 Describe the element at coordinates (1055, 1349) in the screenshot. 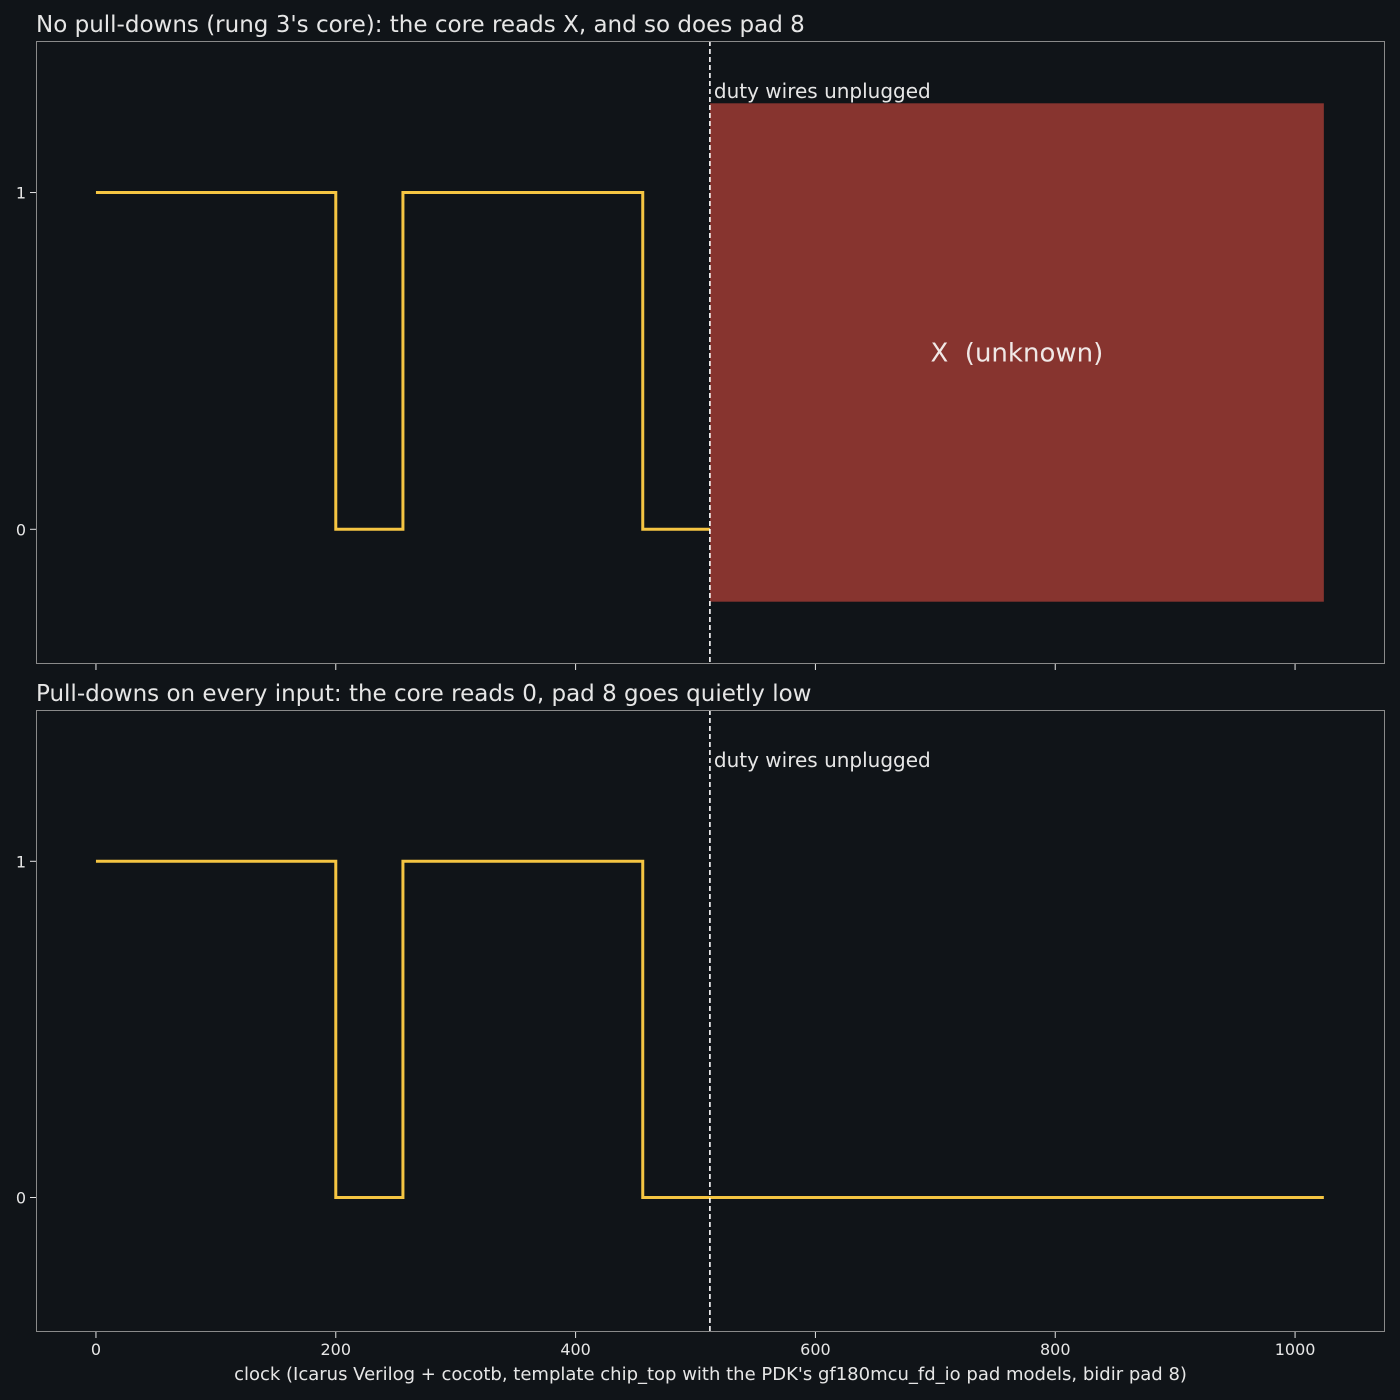

I see `x-tick-label: 800` at that location.